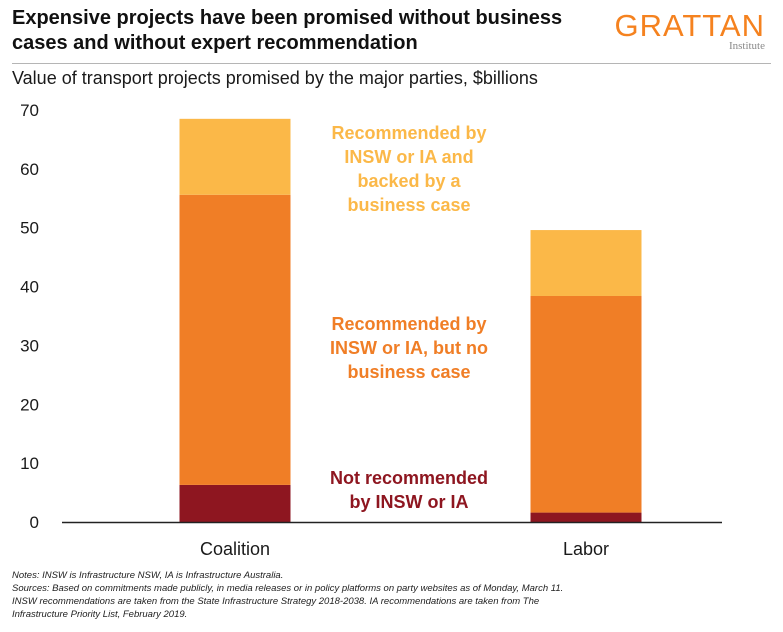 This screenshot has width=783, height=632. What do you see at coordinates (409, 181) in the screenshot?
I see `series-label-line: backed by a` at bounding box center [409, 181].